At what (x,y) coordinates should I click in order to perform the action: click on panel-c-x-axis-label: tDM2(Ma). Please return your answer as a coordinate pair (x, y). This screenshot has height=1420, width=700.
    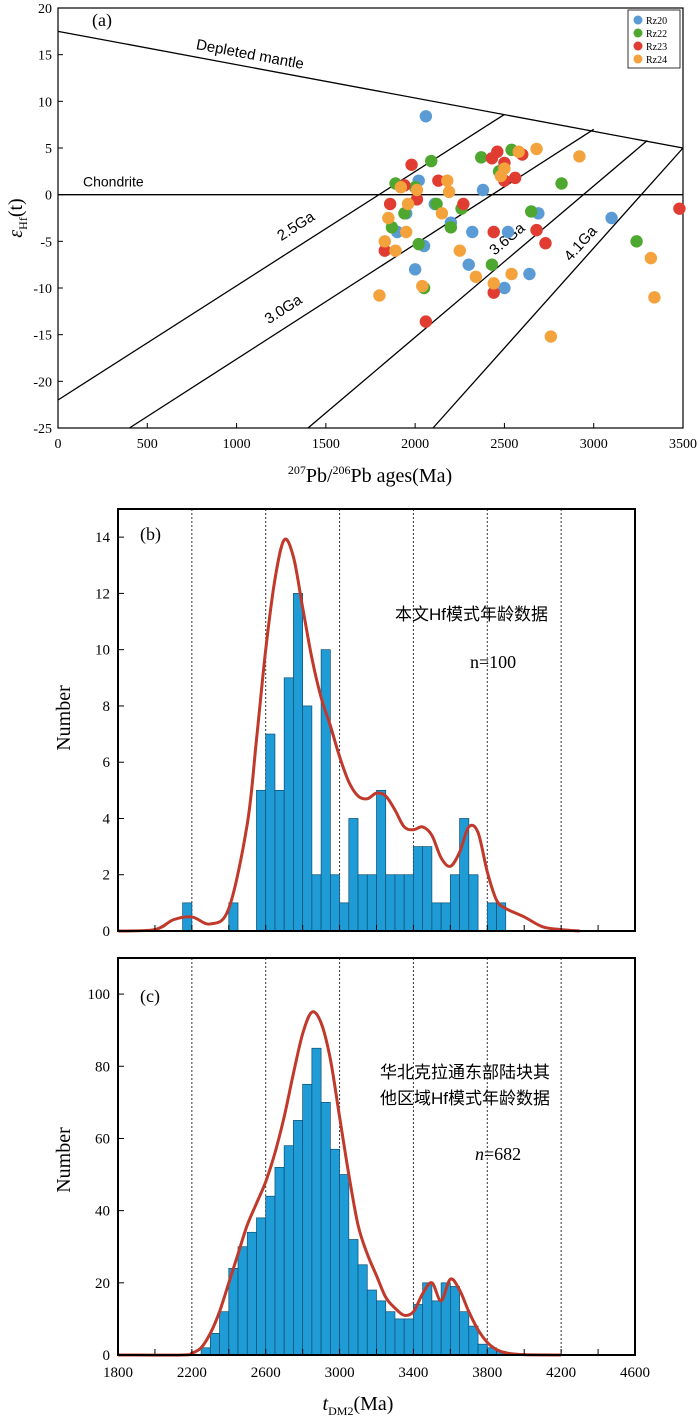
    Looking at the image, I should click on (358, 1405).